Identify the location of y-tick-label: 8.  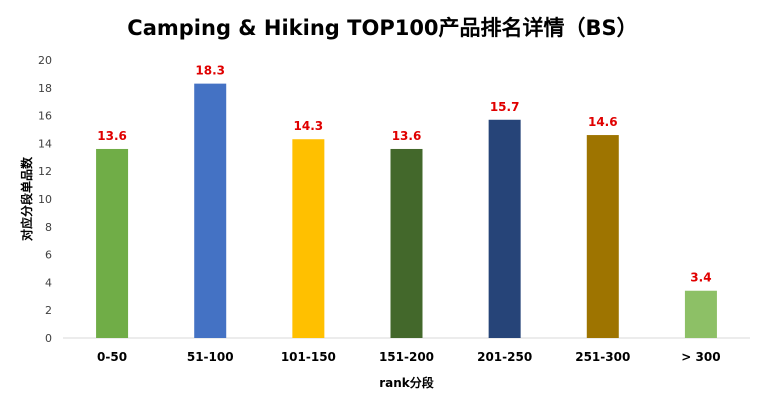
(48, 227).